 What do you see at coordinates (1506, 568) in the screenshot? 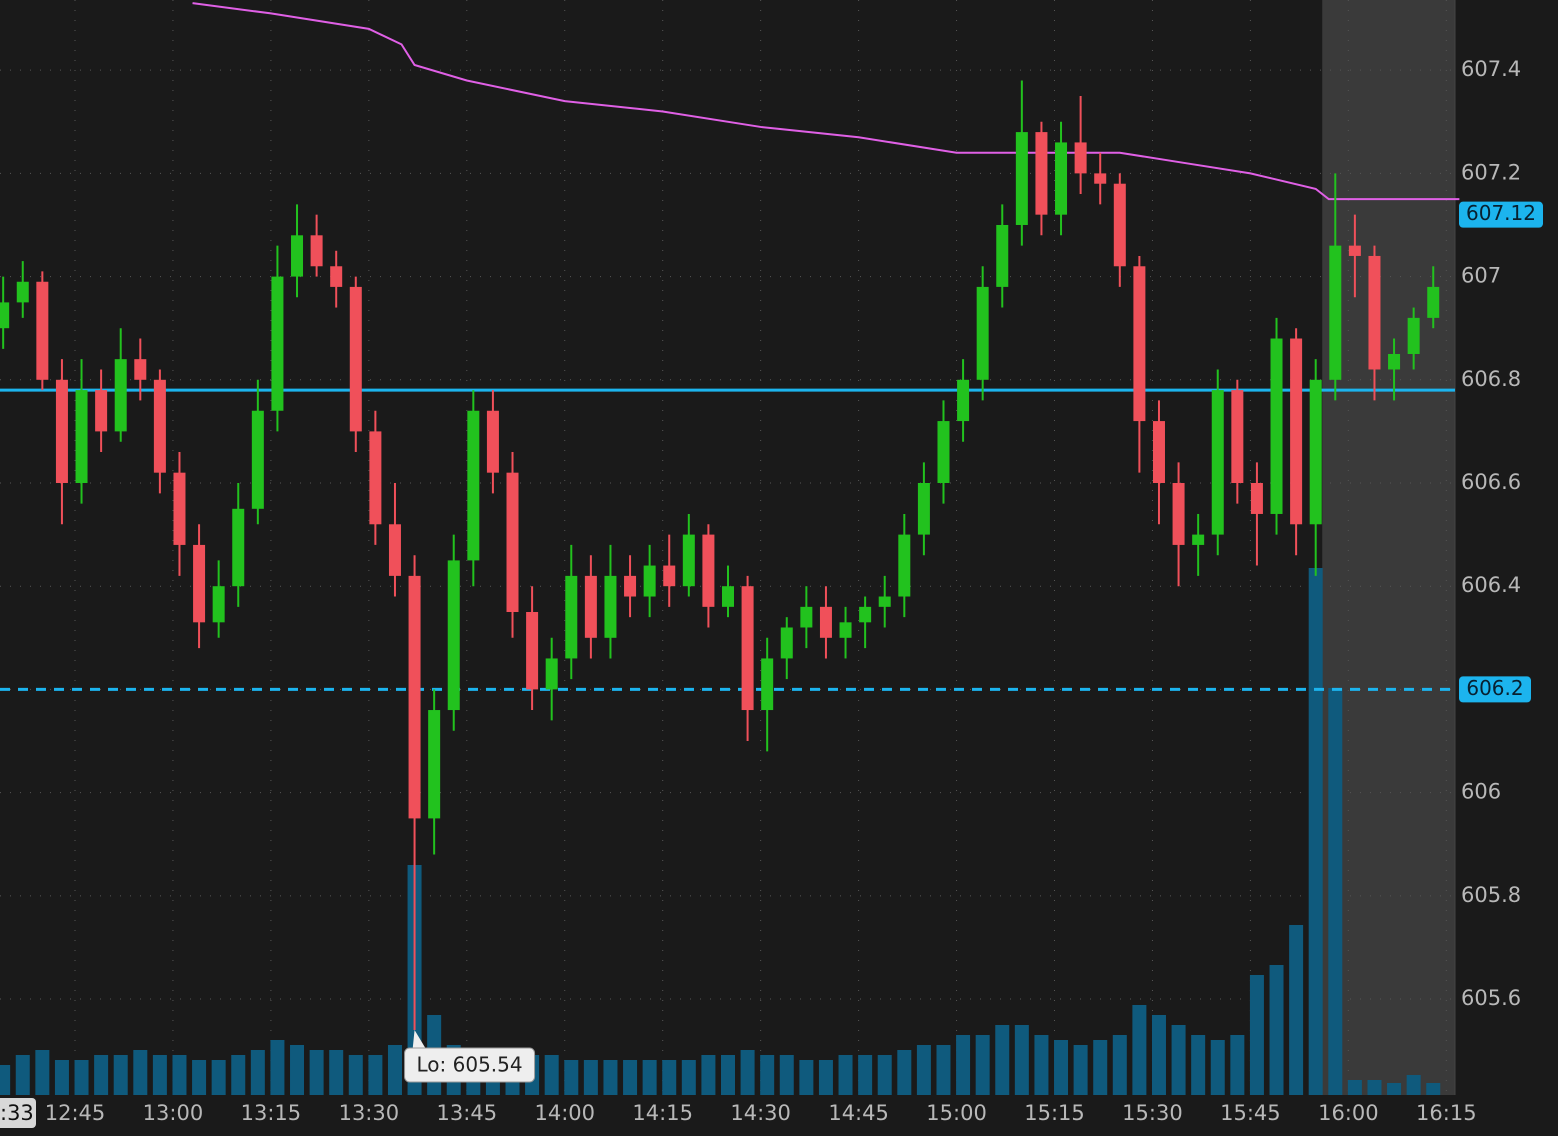
I see `y-axis-panel` at bounding box center [1506, 568].